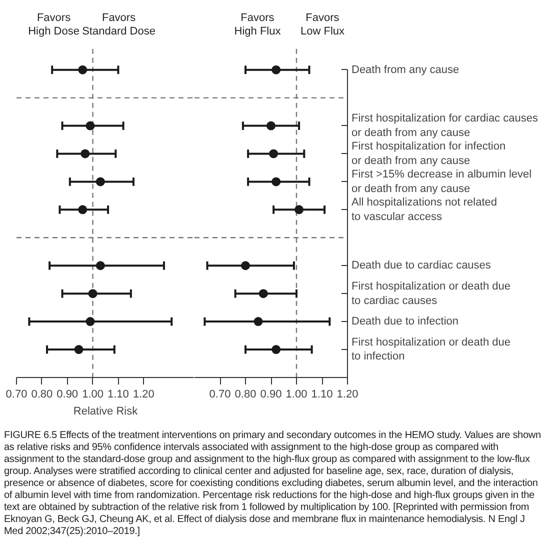  I want to click on text: Favors Low Flux, so click(323, 25).